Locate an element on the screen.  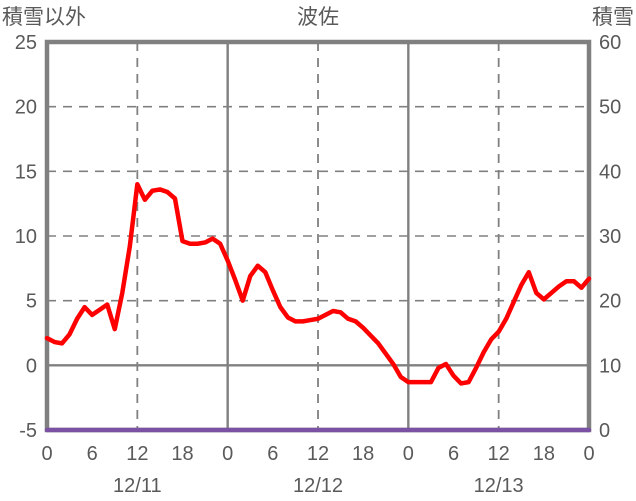
day-label-12-13: 12/13 is located at coordinates (499, 486).